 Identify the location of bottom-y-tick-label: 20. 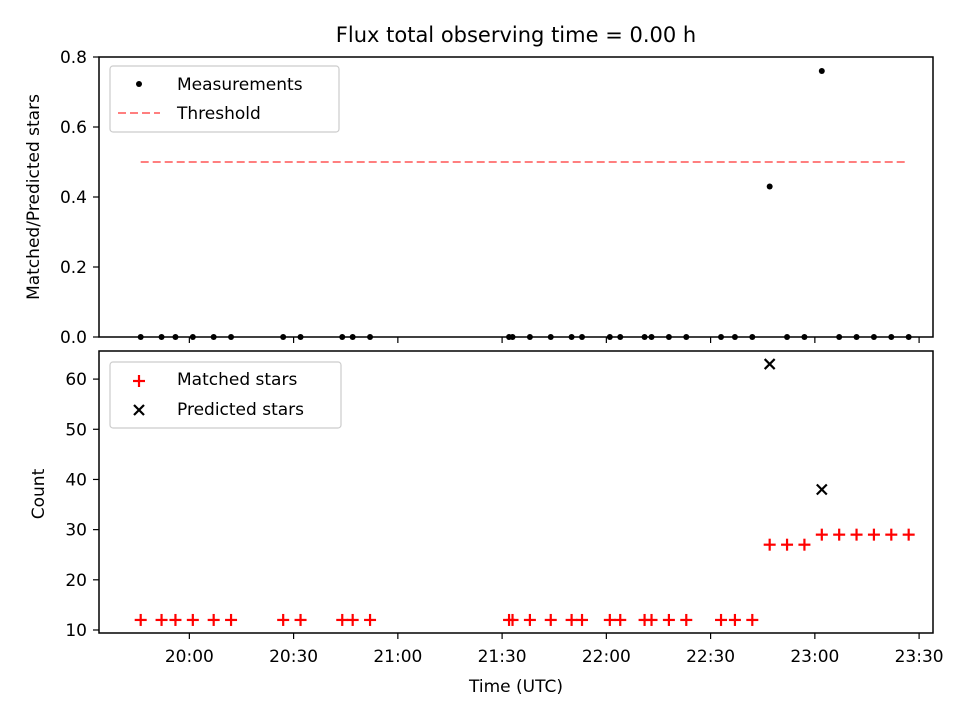
(76, 581).